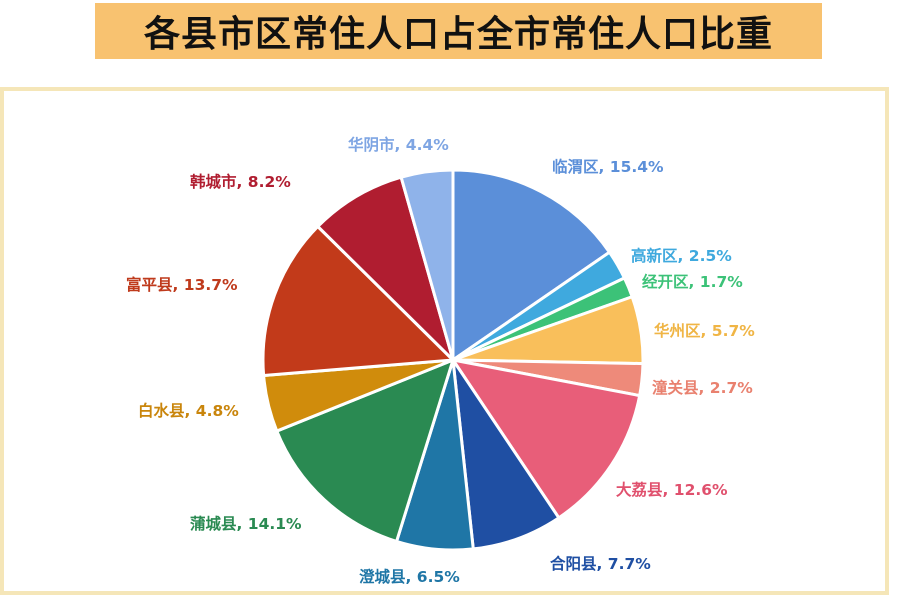 The height and width of the screenshot is (602, 897). Describe the element at coordinates (398, 144) in the screenshot. I see `slice-label-华阴市: 华阴市, 4.4%` at that location.